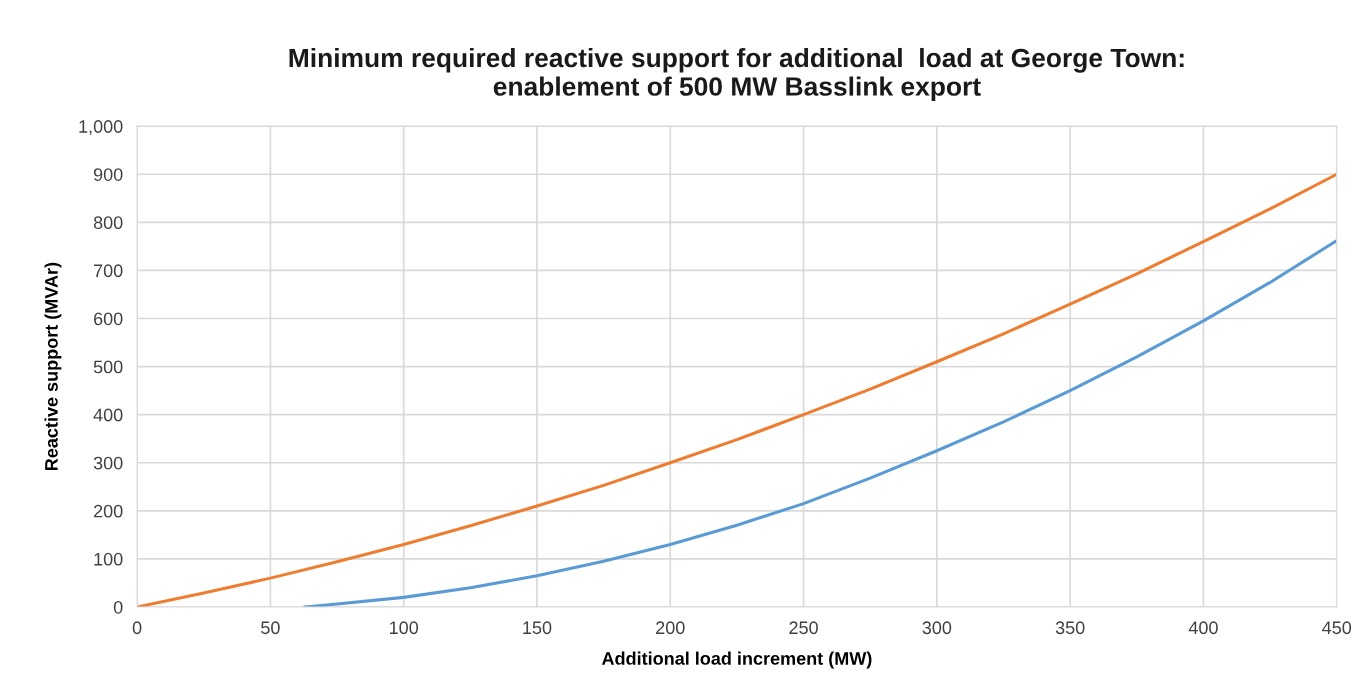  What do you see at coordinates (537, 628) in the screenshot?
I see `x-tick-label: 150` at bounding box center [537, 628].